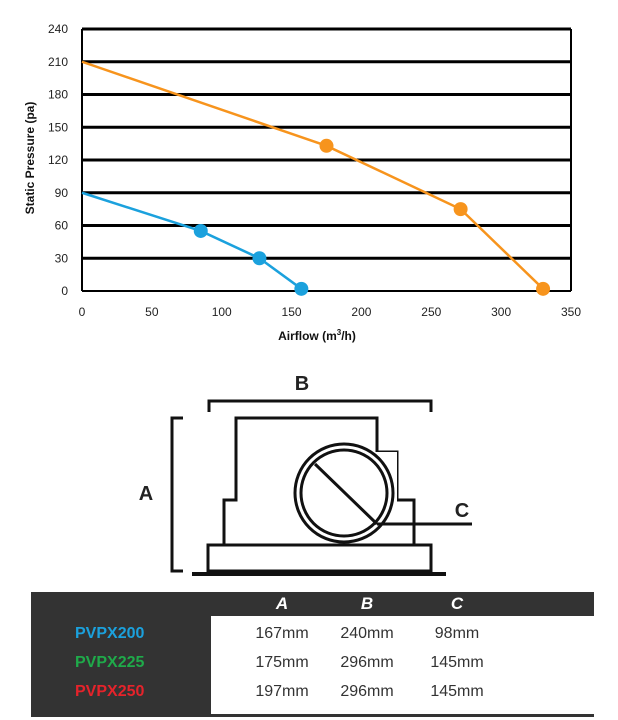 This screenshot has width=618, height=720. What do you see at coordinates (146, 494) in the screenshot?
I see `dimension-label-a: A` at bounding box center [146, 494].